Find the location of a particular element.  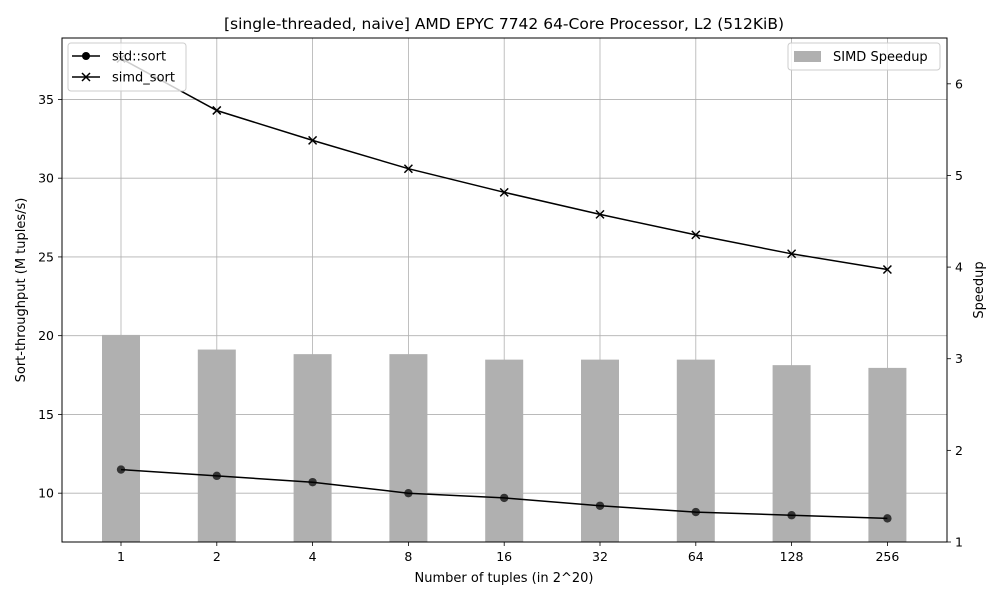

left-tick-label: 30 is located at coordinates (46, 178).